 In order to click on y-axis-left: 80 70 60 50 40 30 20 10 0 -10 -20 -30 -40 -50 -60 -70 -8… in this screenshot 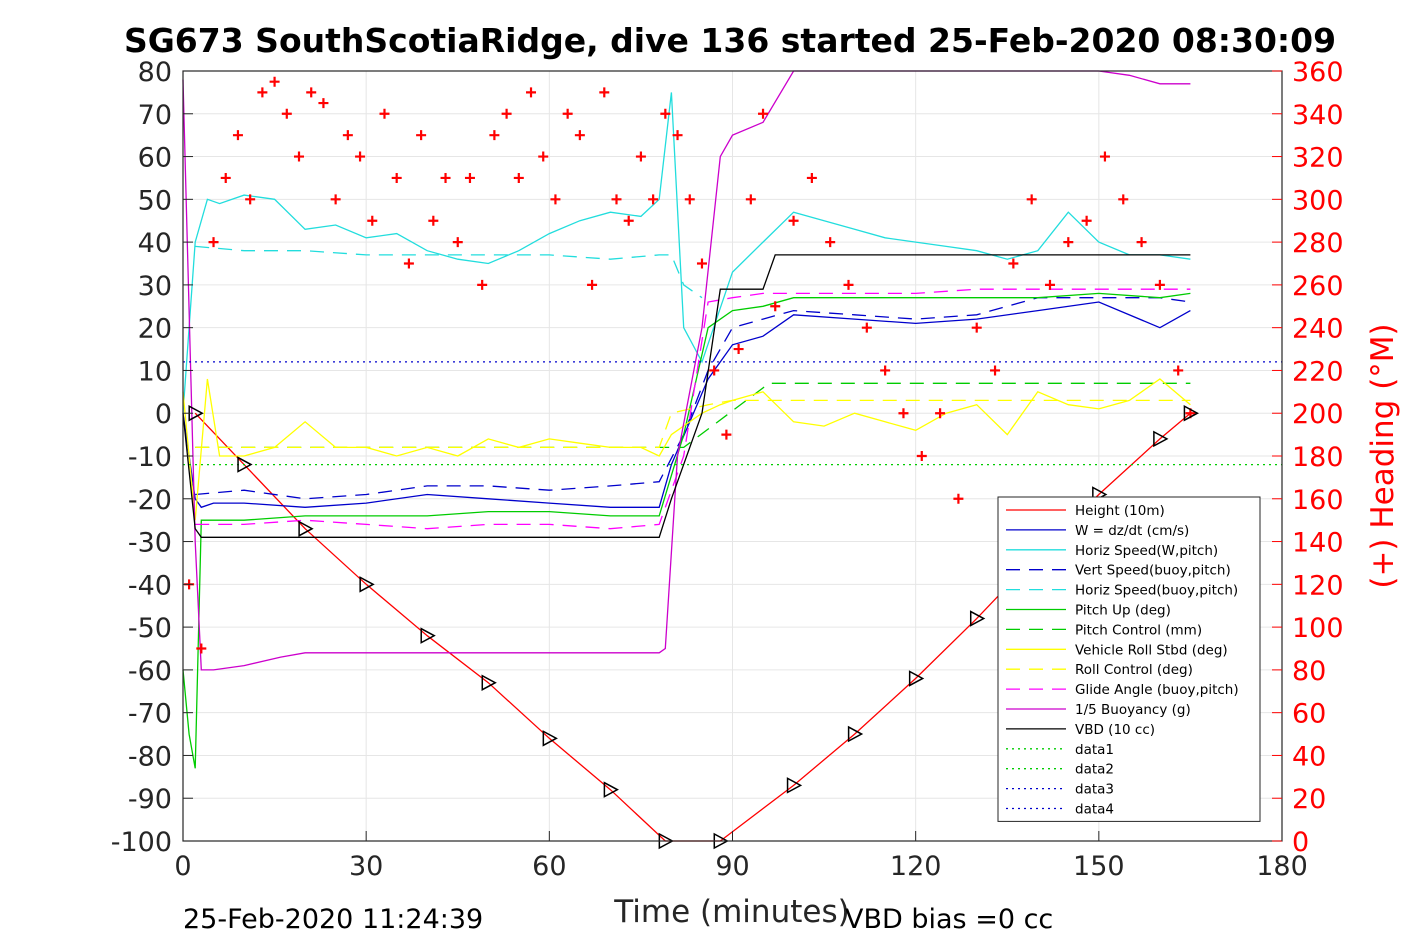, I will do `click(152, 457)`.